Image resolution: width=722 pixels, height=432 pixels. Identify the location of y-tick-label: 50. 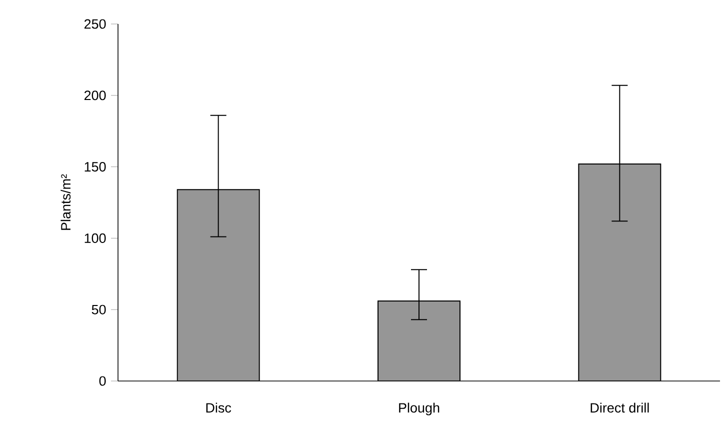
(99, 309).